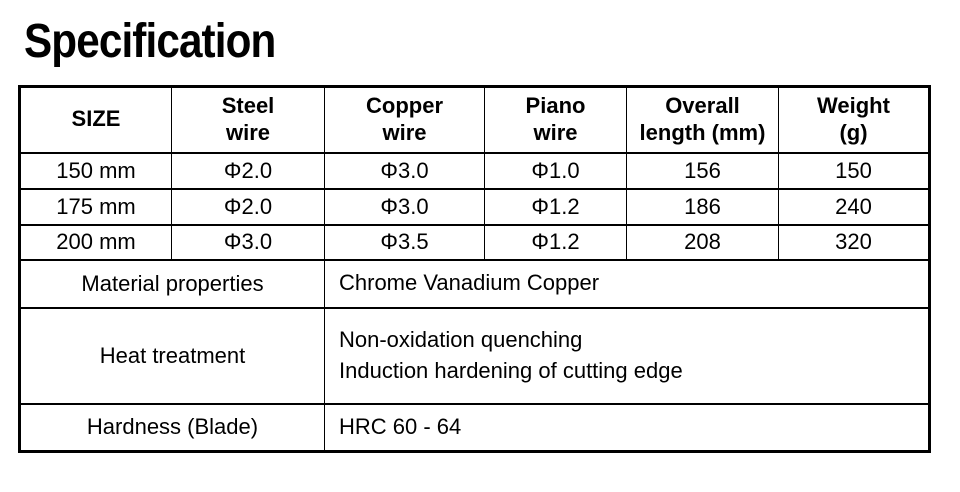 This screenshot has height=492, width=960. Describe the element at coordinates (555, 119) in the screenshot. I see `header-piano-wire: Piano wire` at that location.